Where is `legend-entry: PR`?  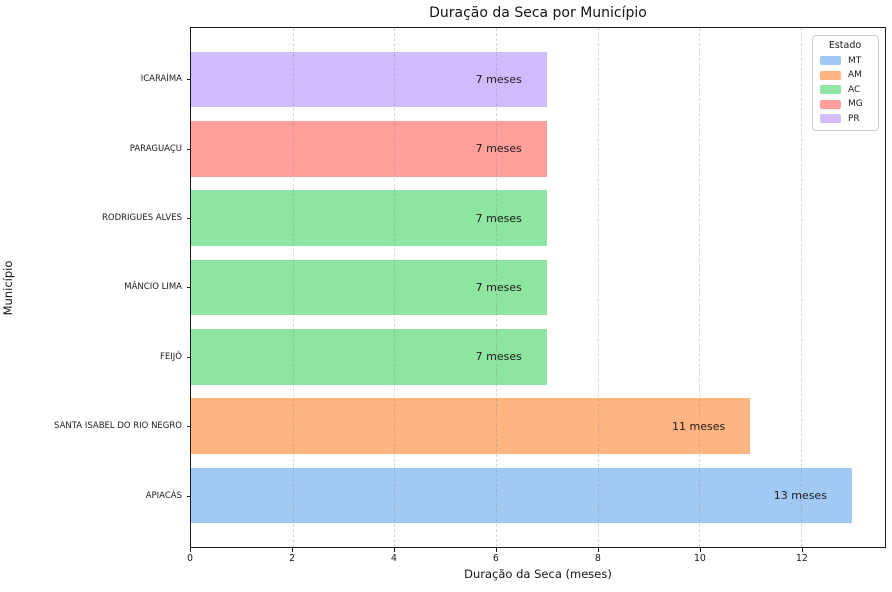
legend-entry: PR is located at coordinates (845, 119).